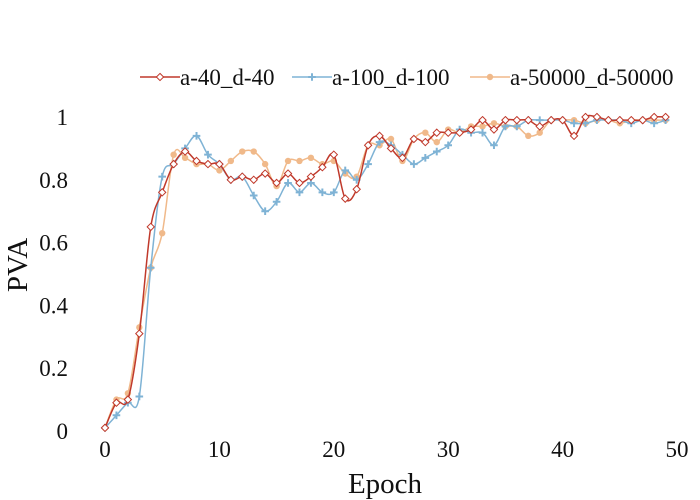  What do you see at coordinates (63, 431) in the screenshot?
I see `y-tick-label: 0` at bounding box center [63, 431].